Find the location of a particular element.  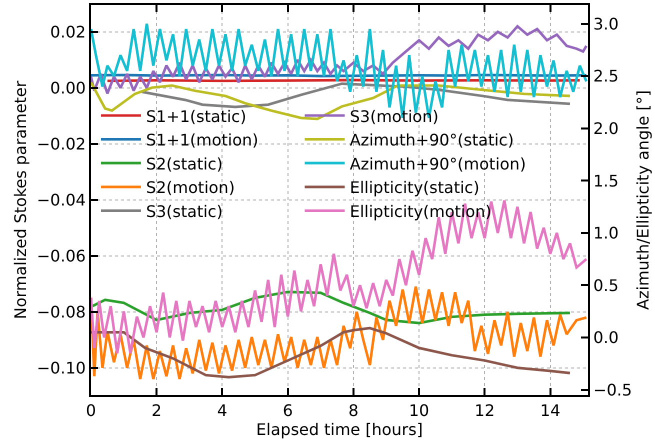

legend-label: Ellipticity(motion) is located at coordinates (421, 211).